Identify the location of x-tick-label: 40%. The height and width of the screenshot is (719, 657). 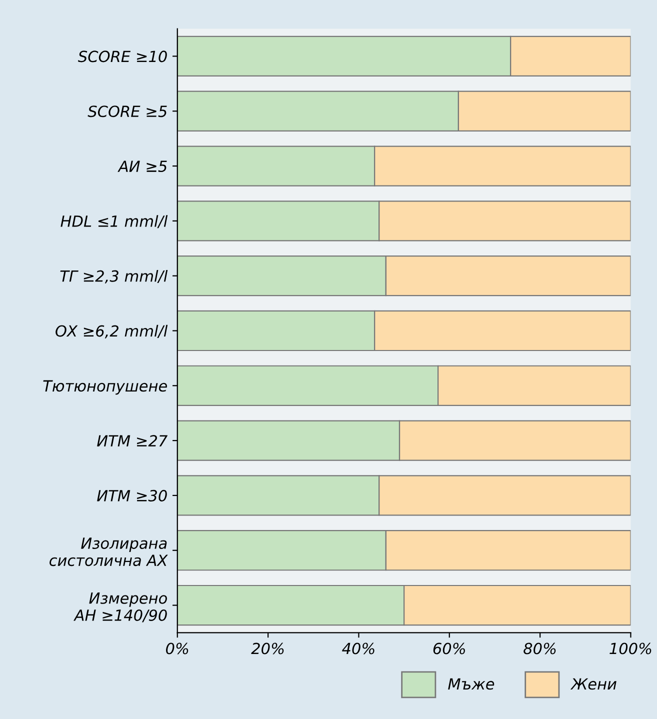
(358, 648).